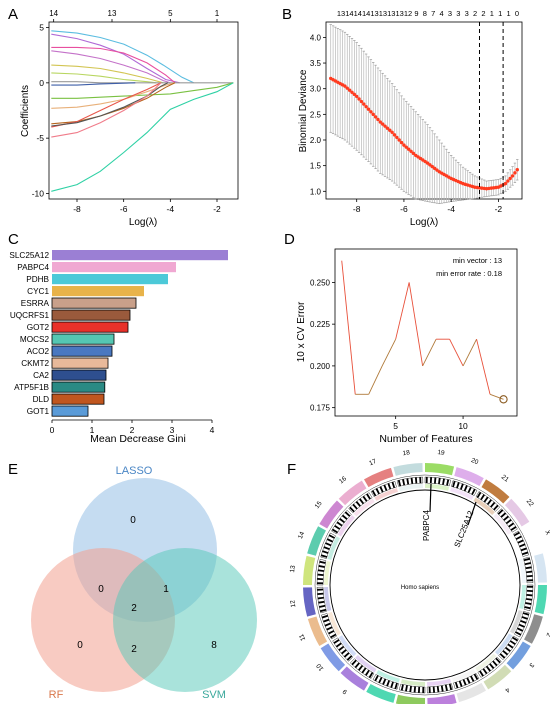  I want to click on gene-pointer-pabpc4, so click(430, 498).